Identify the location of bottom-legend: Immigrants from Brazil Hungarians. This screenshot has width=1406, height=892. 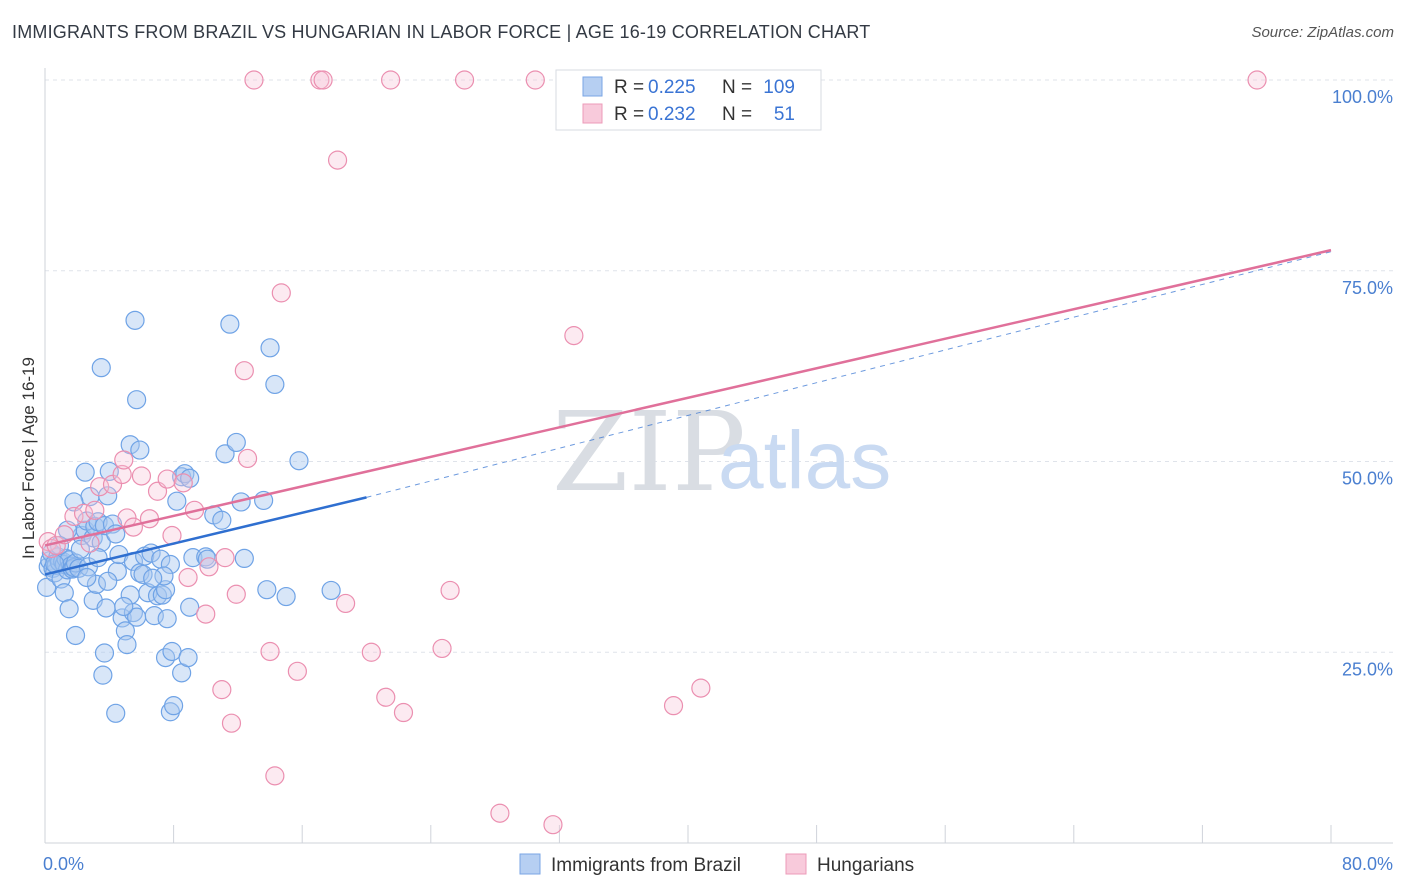
(716, 864).